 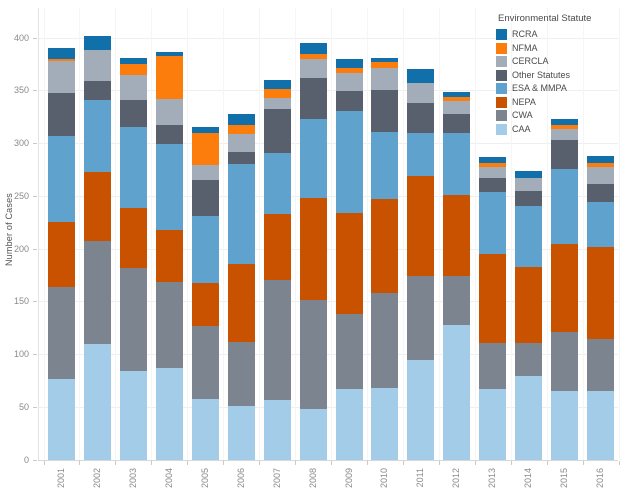 What do you see at coordinates (205, 249) in the screenshot?
I see `bar-2005-segment-esa-mmpa` at bounding box center [205, 249].